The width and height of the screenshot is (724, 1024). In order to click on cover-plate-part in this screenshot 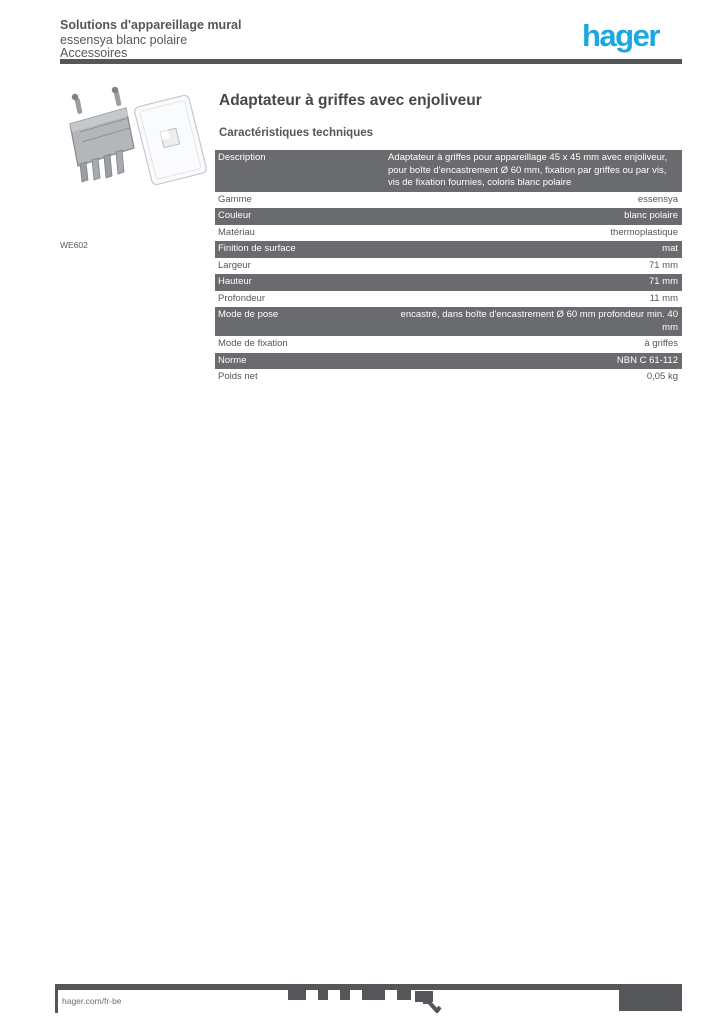, I will do `click(170, 140)`.